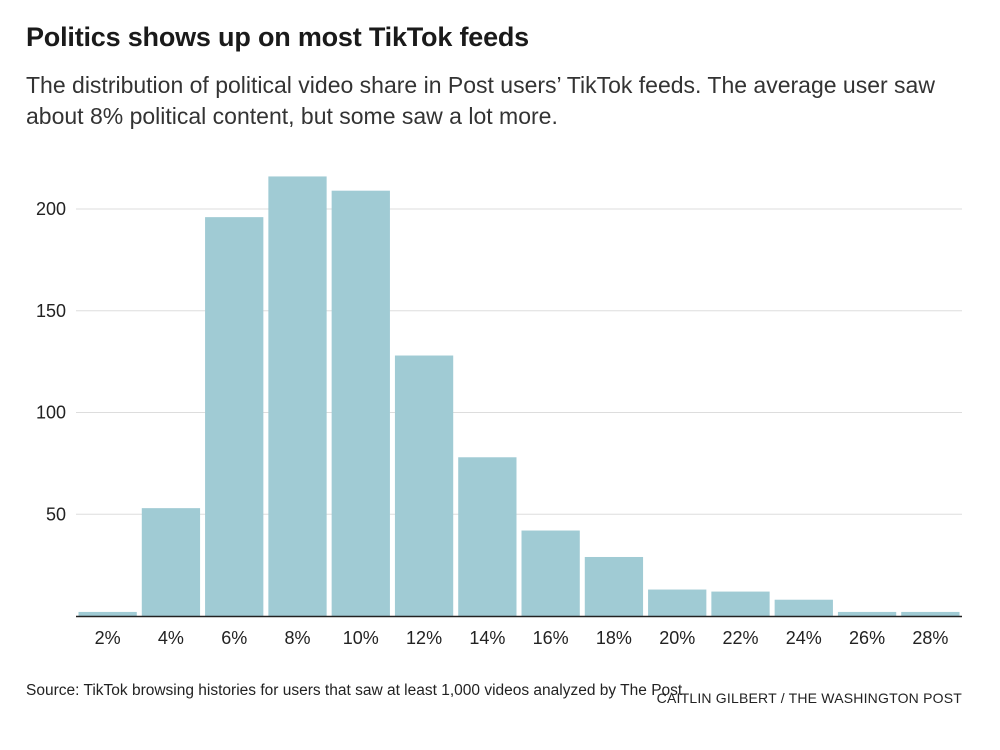 This screenshot has width=1000, height=750. What do you see at coordinates (930, 638) in the screenshot?
I see `x-tick-label: 28%` at bounding box center [930, 638].